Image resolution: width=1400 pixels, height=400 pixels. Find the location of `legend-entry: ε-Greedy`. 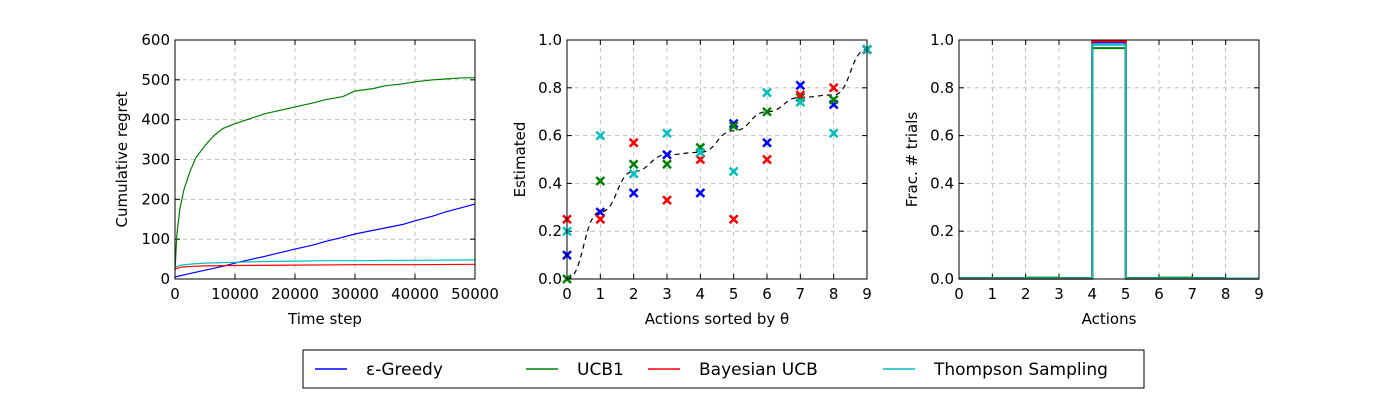

legend-entry: ε-Greedy is located at coordinates (379, 370).